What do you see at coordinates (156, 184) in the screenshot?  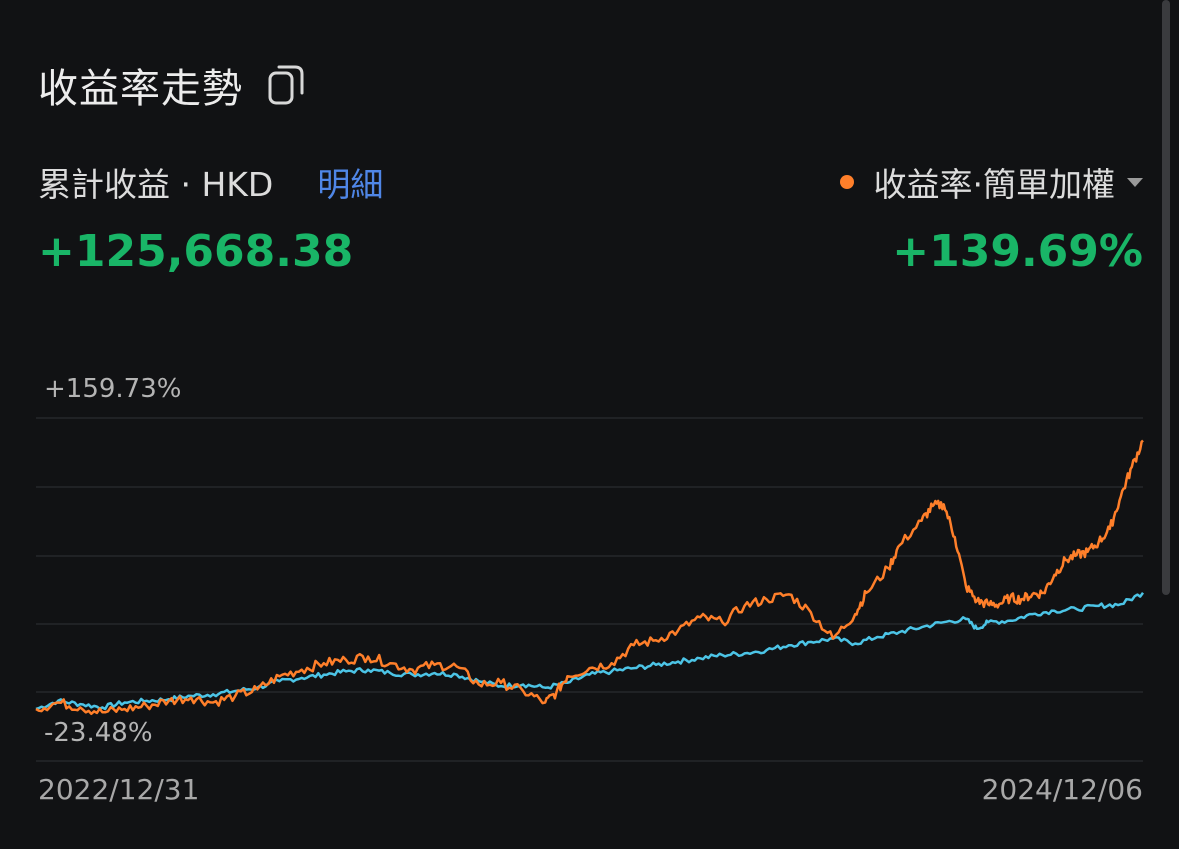 I see `cumulative-label: 累計收益 · HKD` at bounding box center [156, 184].